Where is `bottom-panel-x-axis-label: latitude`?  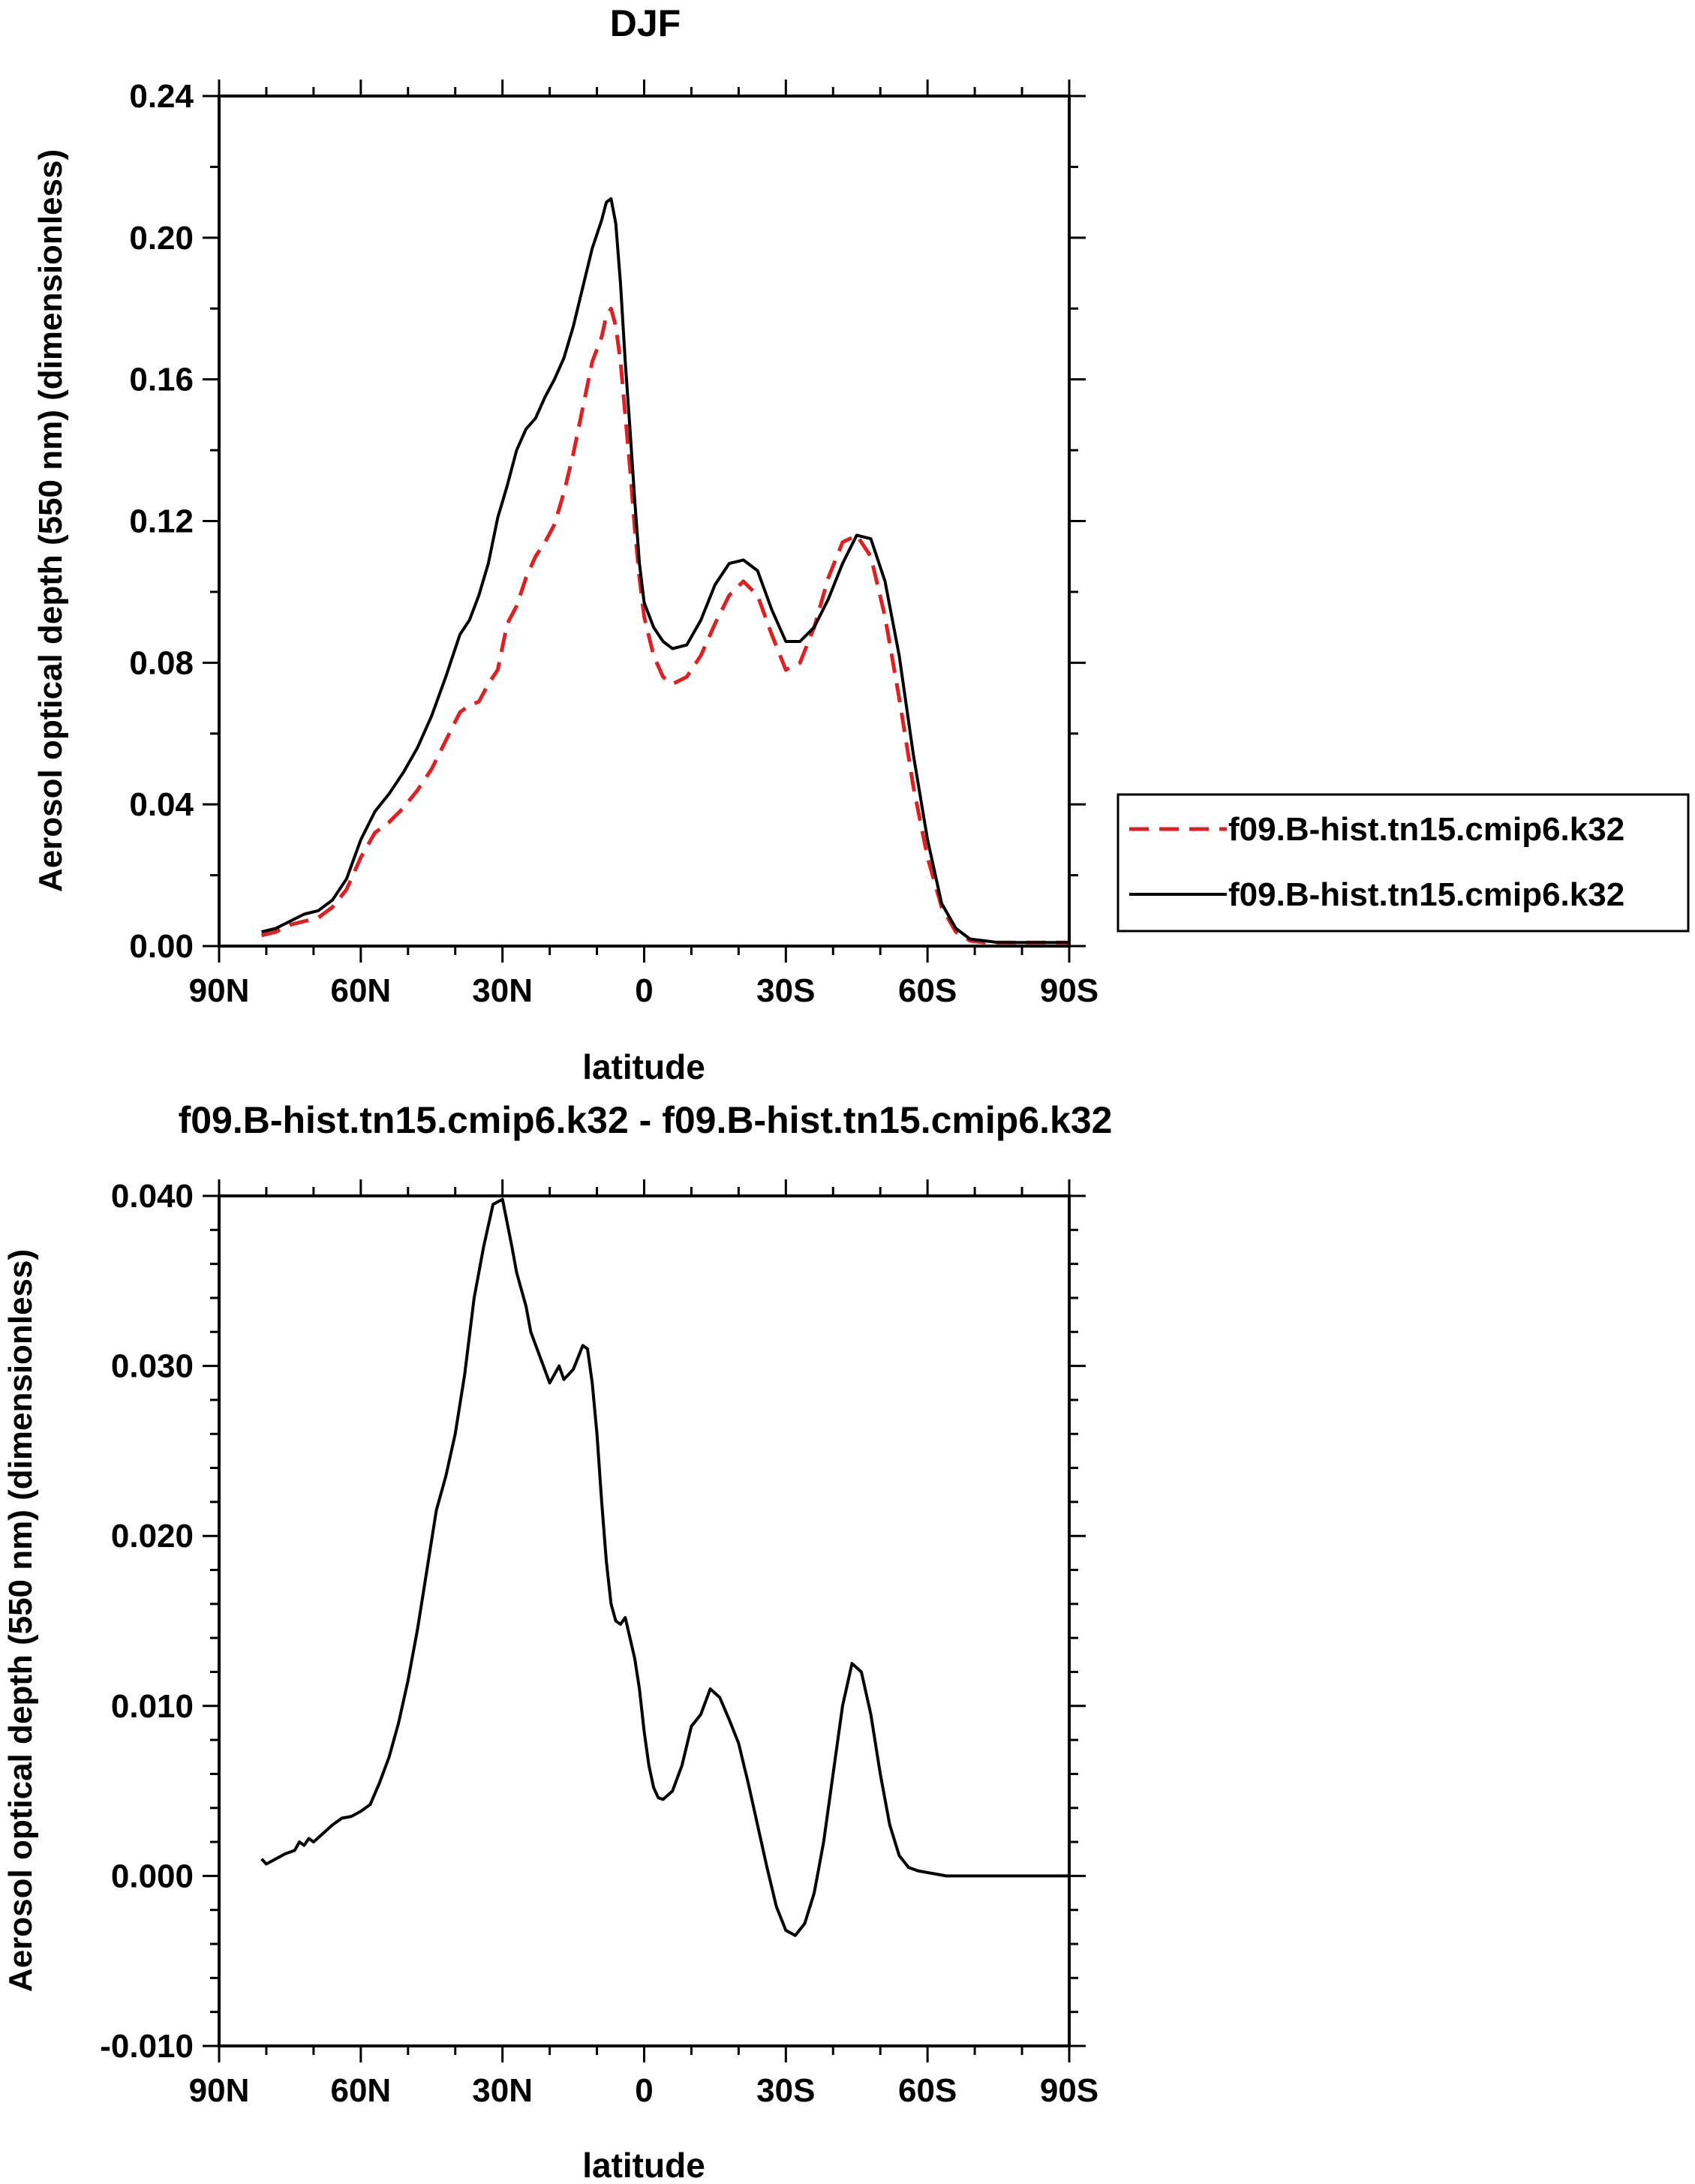 bottom-panel-x-axis-label: latitude is located at coordinates (643, 2165).